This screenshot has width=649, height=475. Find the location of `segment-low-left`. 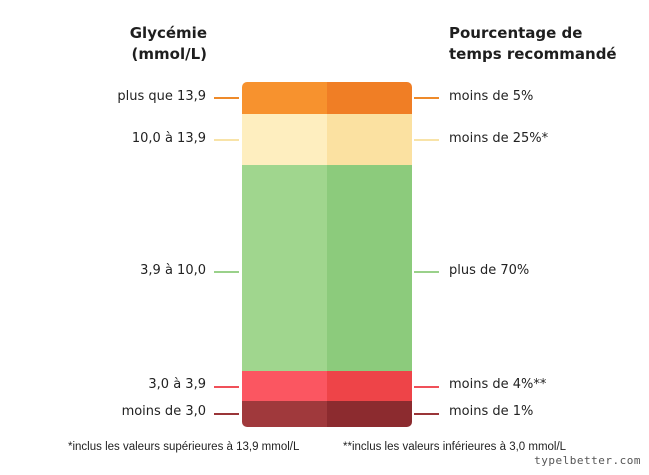

segment-low-left is located at coordinates (284, 386).